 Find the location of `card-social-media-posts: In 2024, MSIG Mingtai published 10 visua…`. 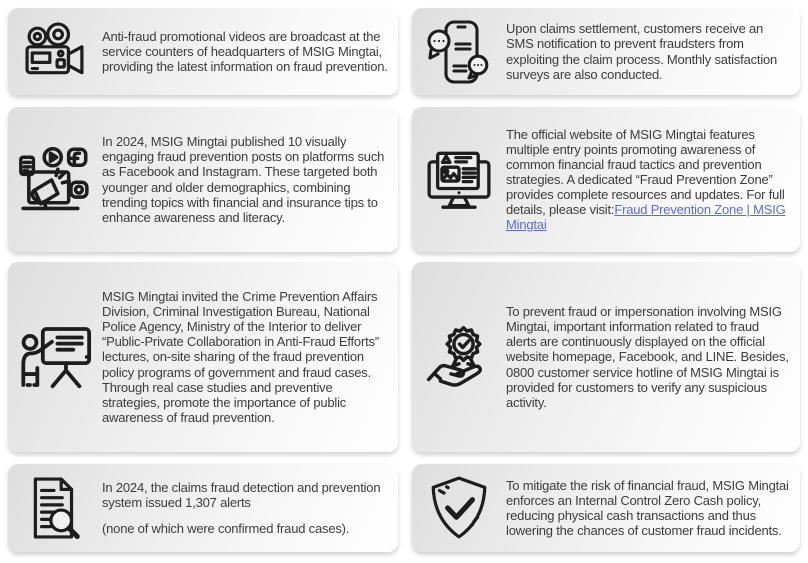

card-social-media-posts: In 2024, MSIG Mingtai published 10 visua… is located at coordinates (203, 179).